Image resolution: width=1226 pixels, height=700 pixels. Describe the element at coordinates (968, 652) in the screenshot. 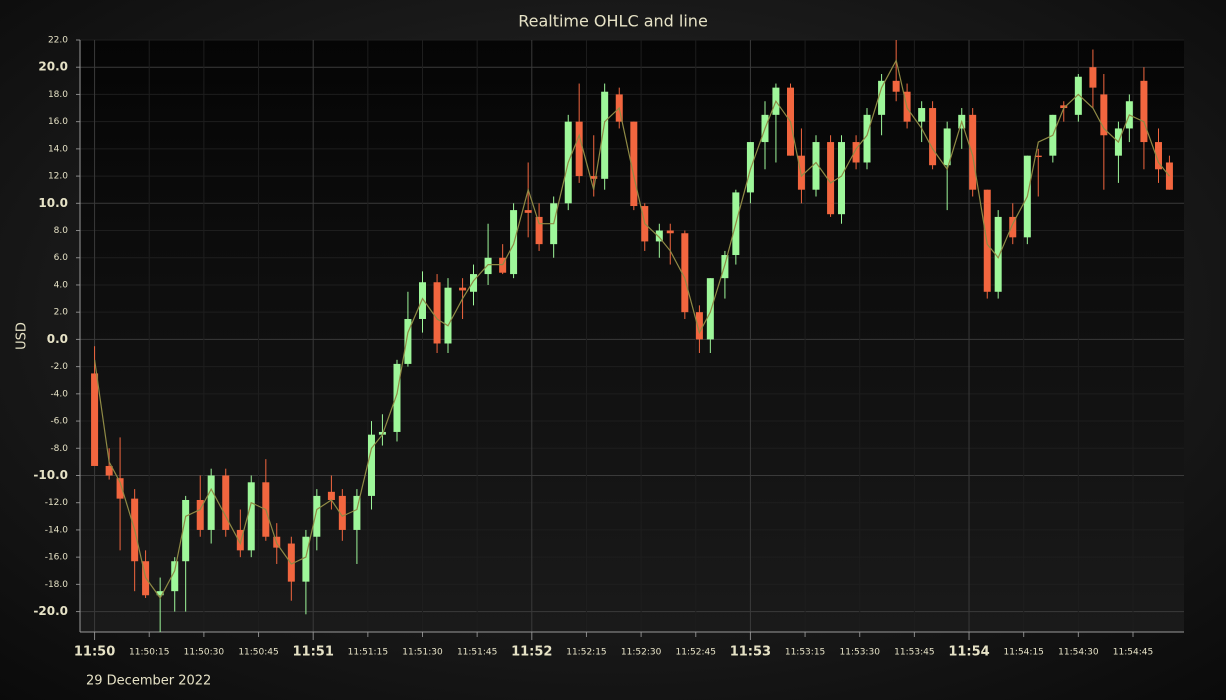

I see `x-tick-label: 11:54` at that location.